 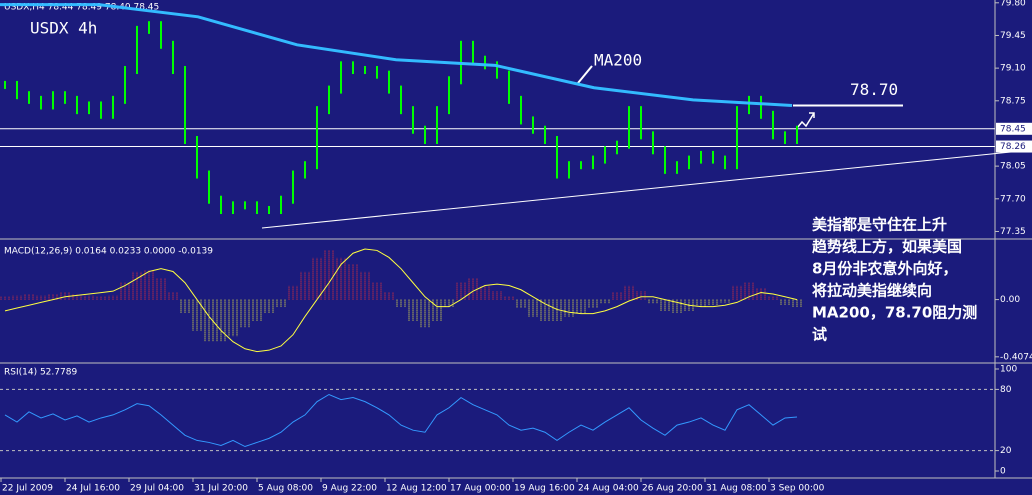 What do you see at coordinates (1008, 370) in the screenshot?
I see `y-tick-label: 100` at bounding box center [1008, 370].